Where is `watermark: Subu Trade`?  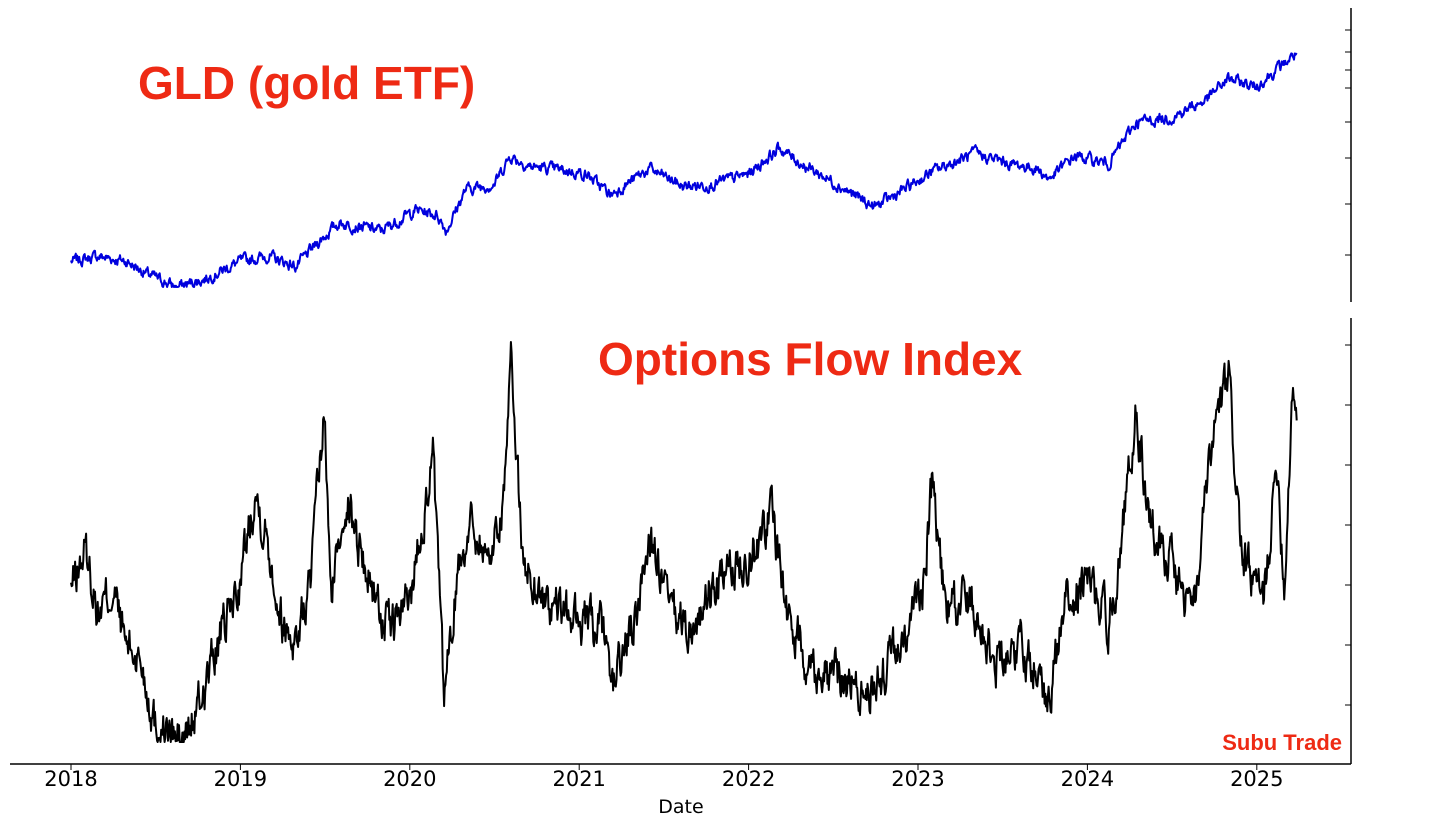
watermark: Subu Trade is located at coordinates (1282, 742).